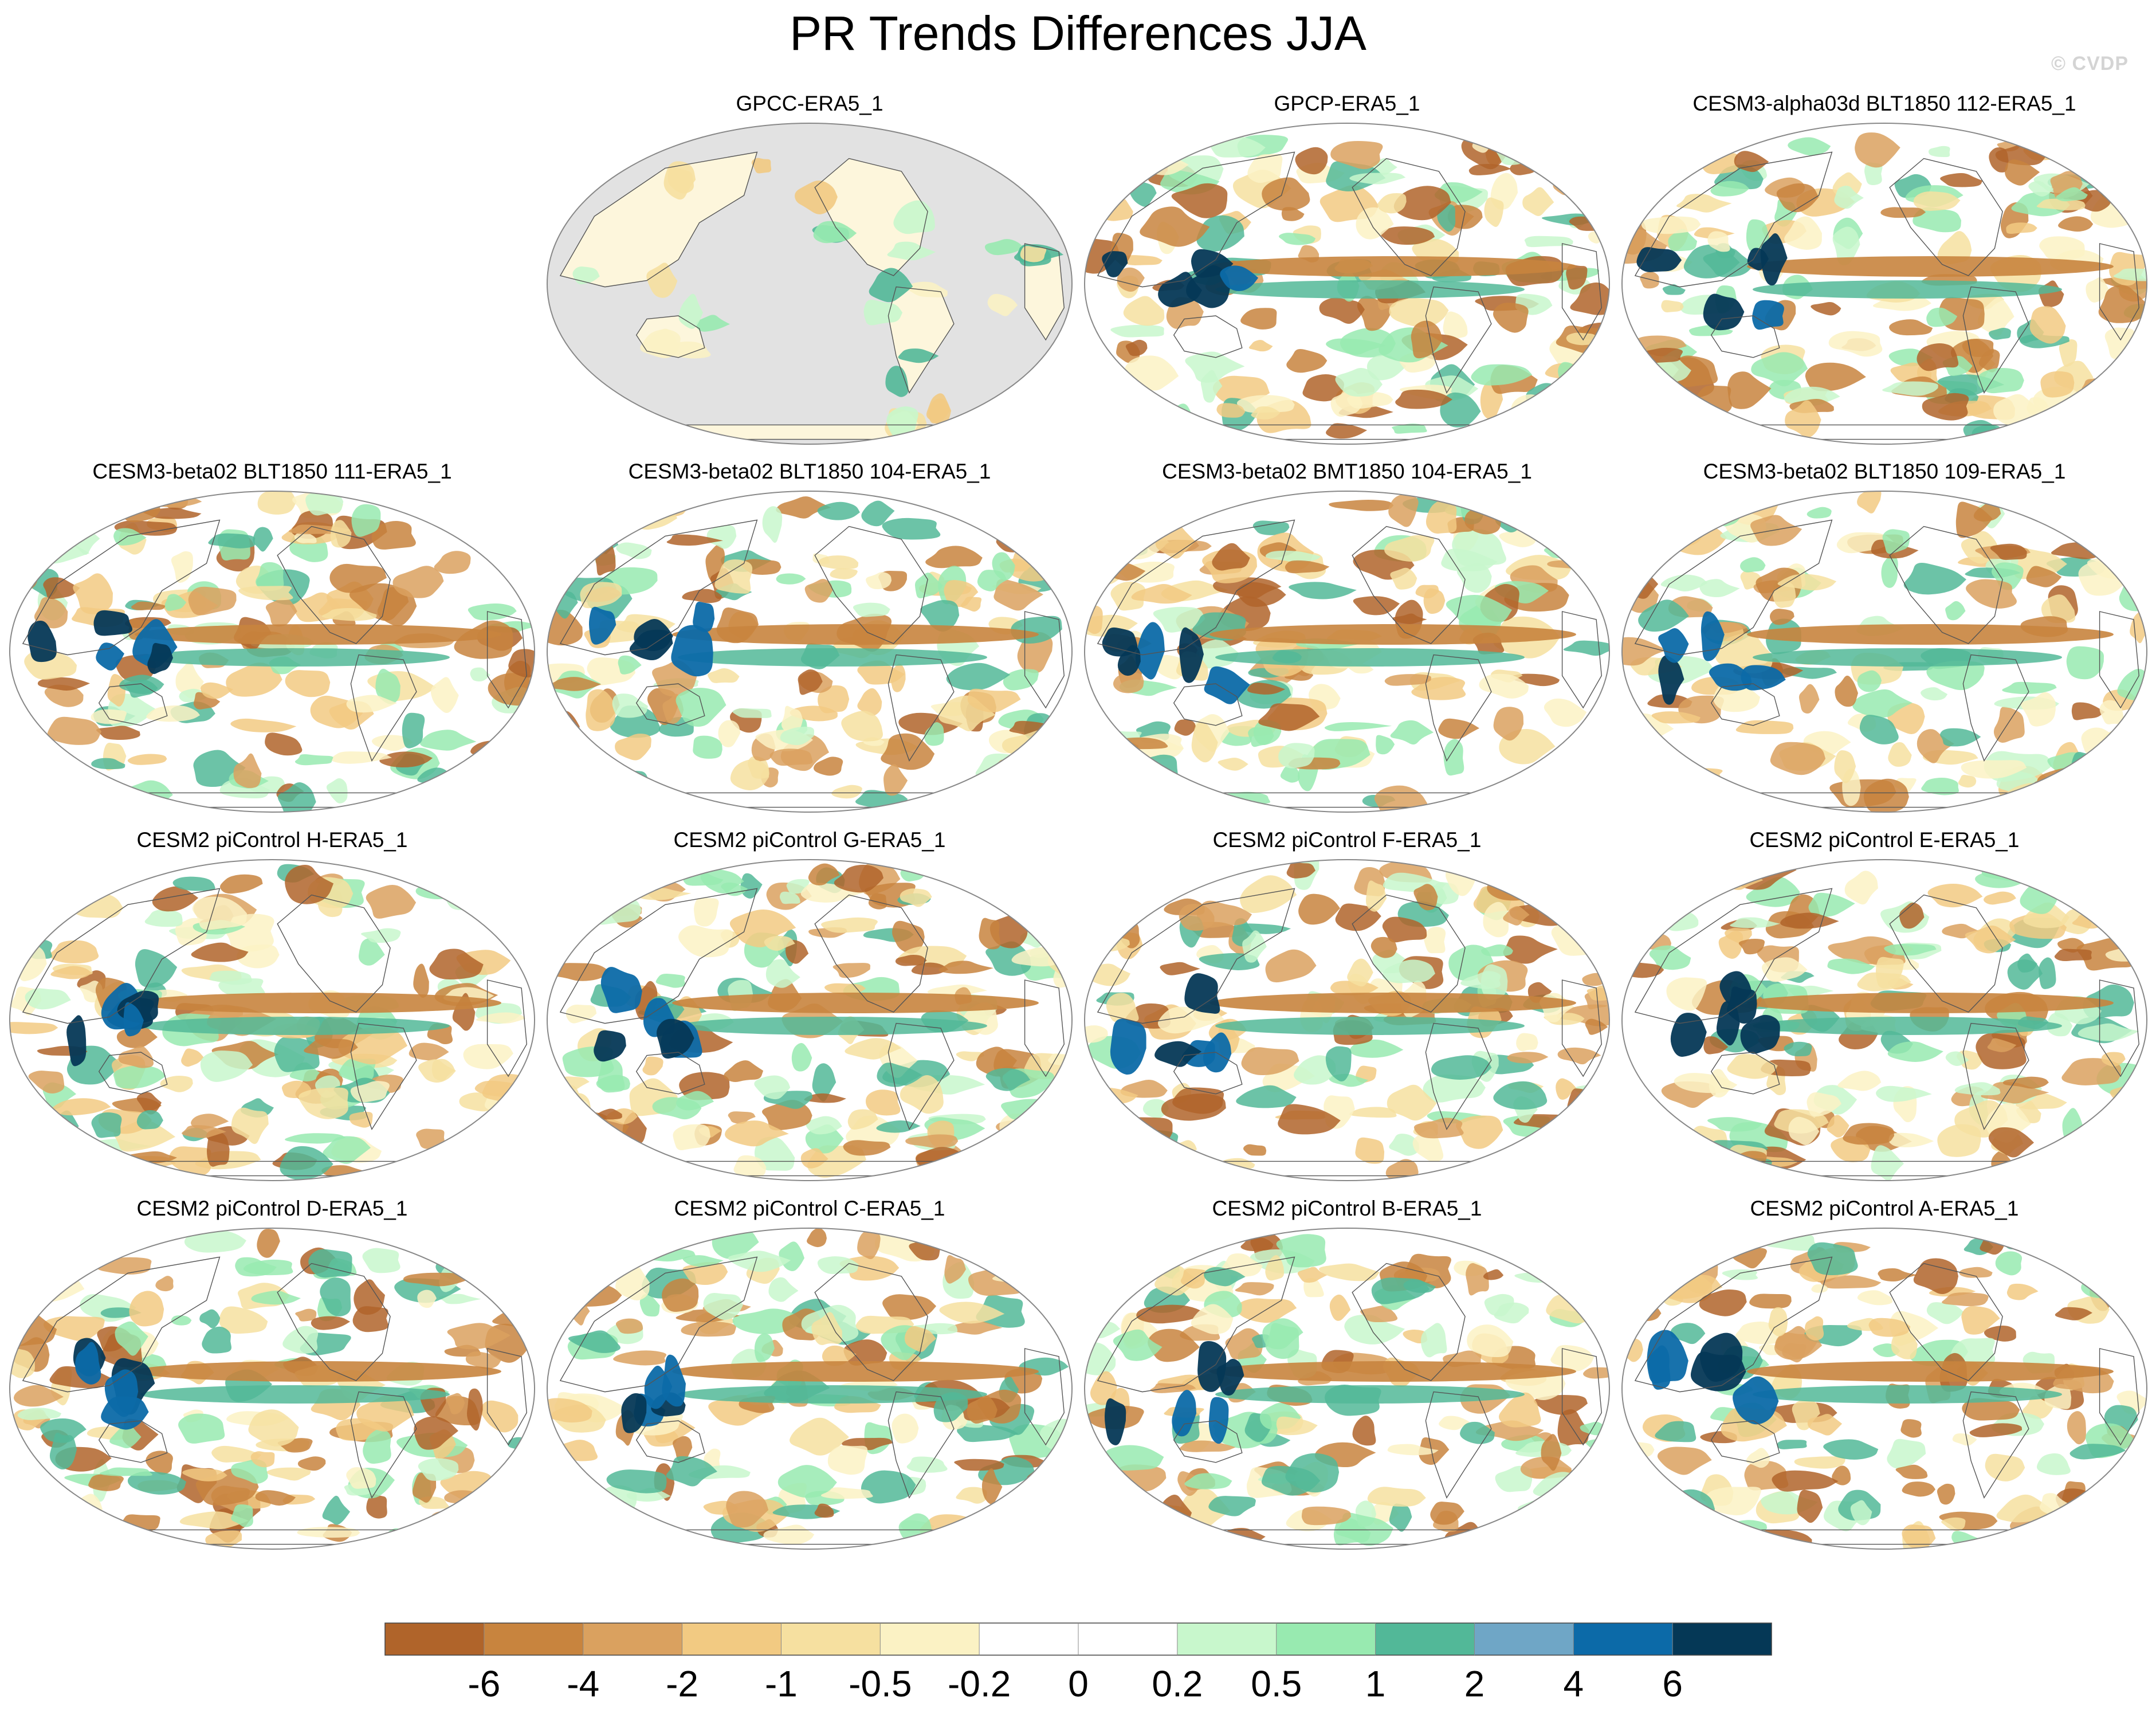 This screenshot has height=1709, width=2156. Describe the element at coordinates (1884, 471) in the screenshot. I see `panel-title: CESM3-beta02 BLT1850 109-ERA5_1` at that location.